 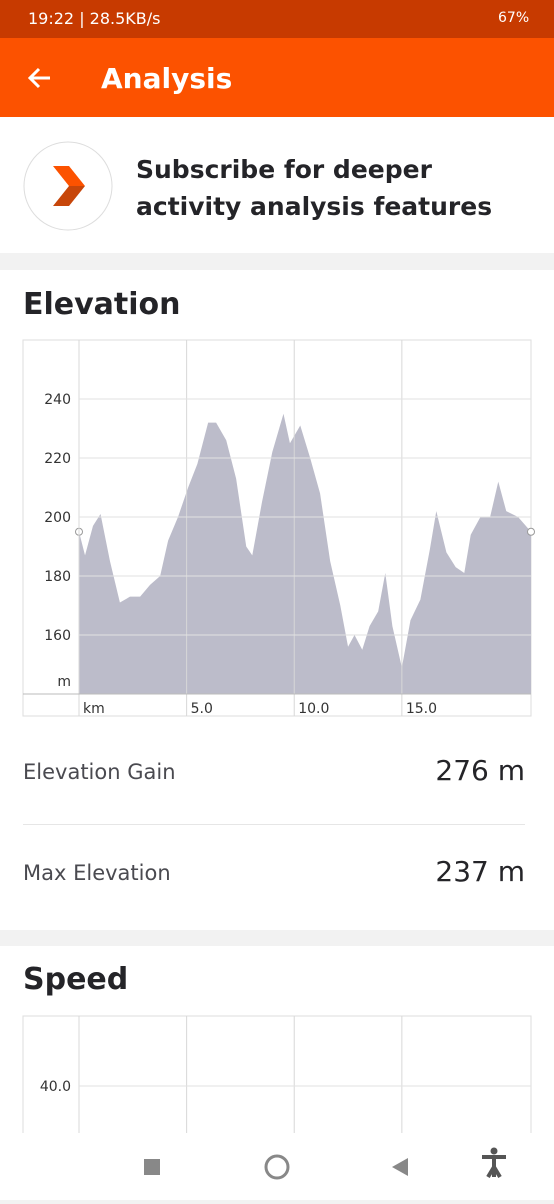 I want to click on stat-row: Elevation Gain 276 m, so click(x=274, y=774).